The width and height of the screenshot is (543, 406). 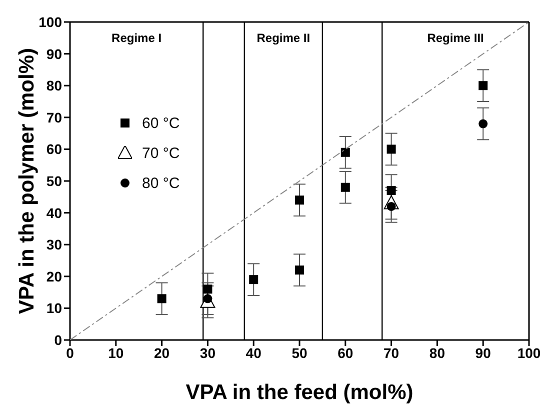 I want to click on x-tick-label: 80, so click(x=437, y=352).